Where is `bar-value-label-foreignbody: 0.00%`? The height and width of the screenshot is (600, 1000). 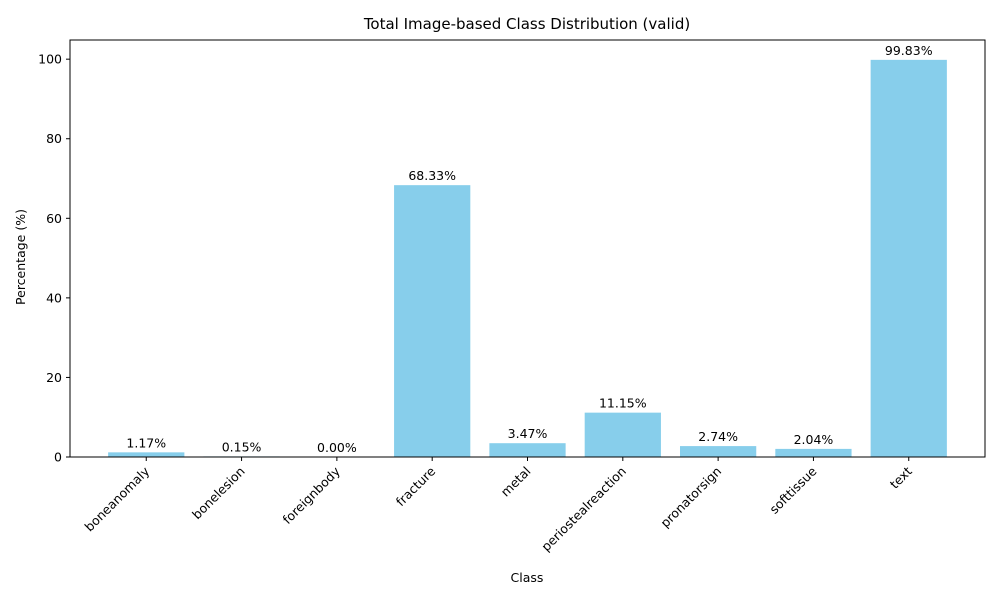
bar-value-label-foreignbody: 0.00% is located at coordinates (337, 447).